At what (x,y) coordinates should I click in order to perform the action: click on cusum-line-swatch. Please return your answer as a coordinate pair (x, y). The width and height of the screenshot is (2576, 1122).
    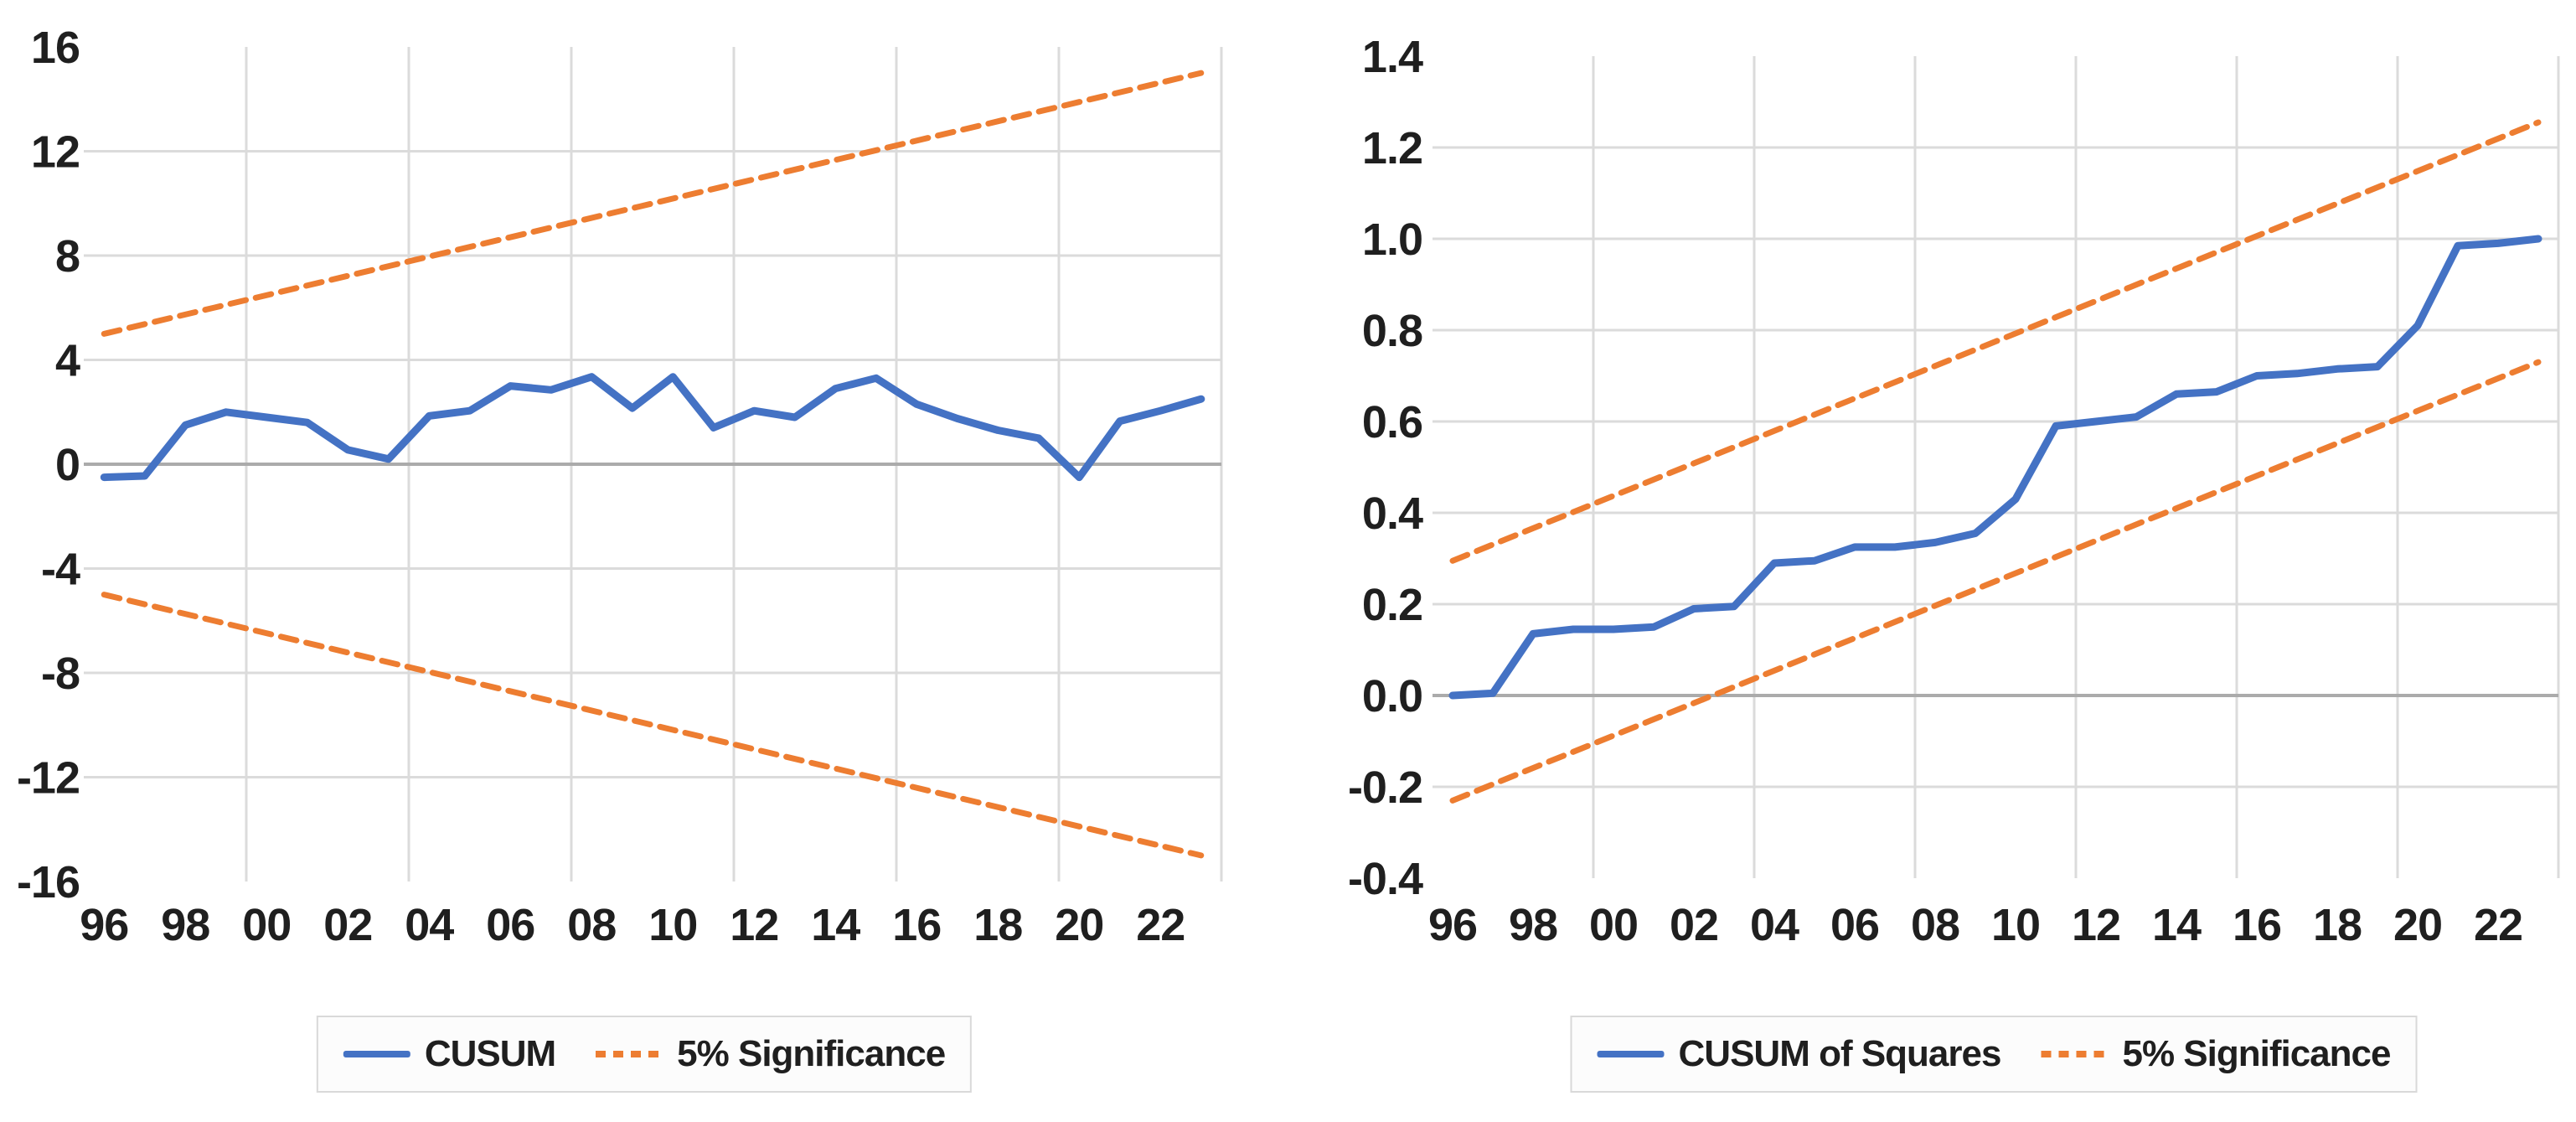
    Looking at the image, I should click on (376, 1054).